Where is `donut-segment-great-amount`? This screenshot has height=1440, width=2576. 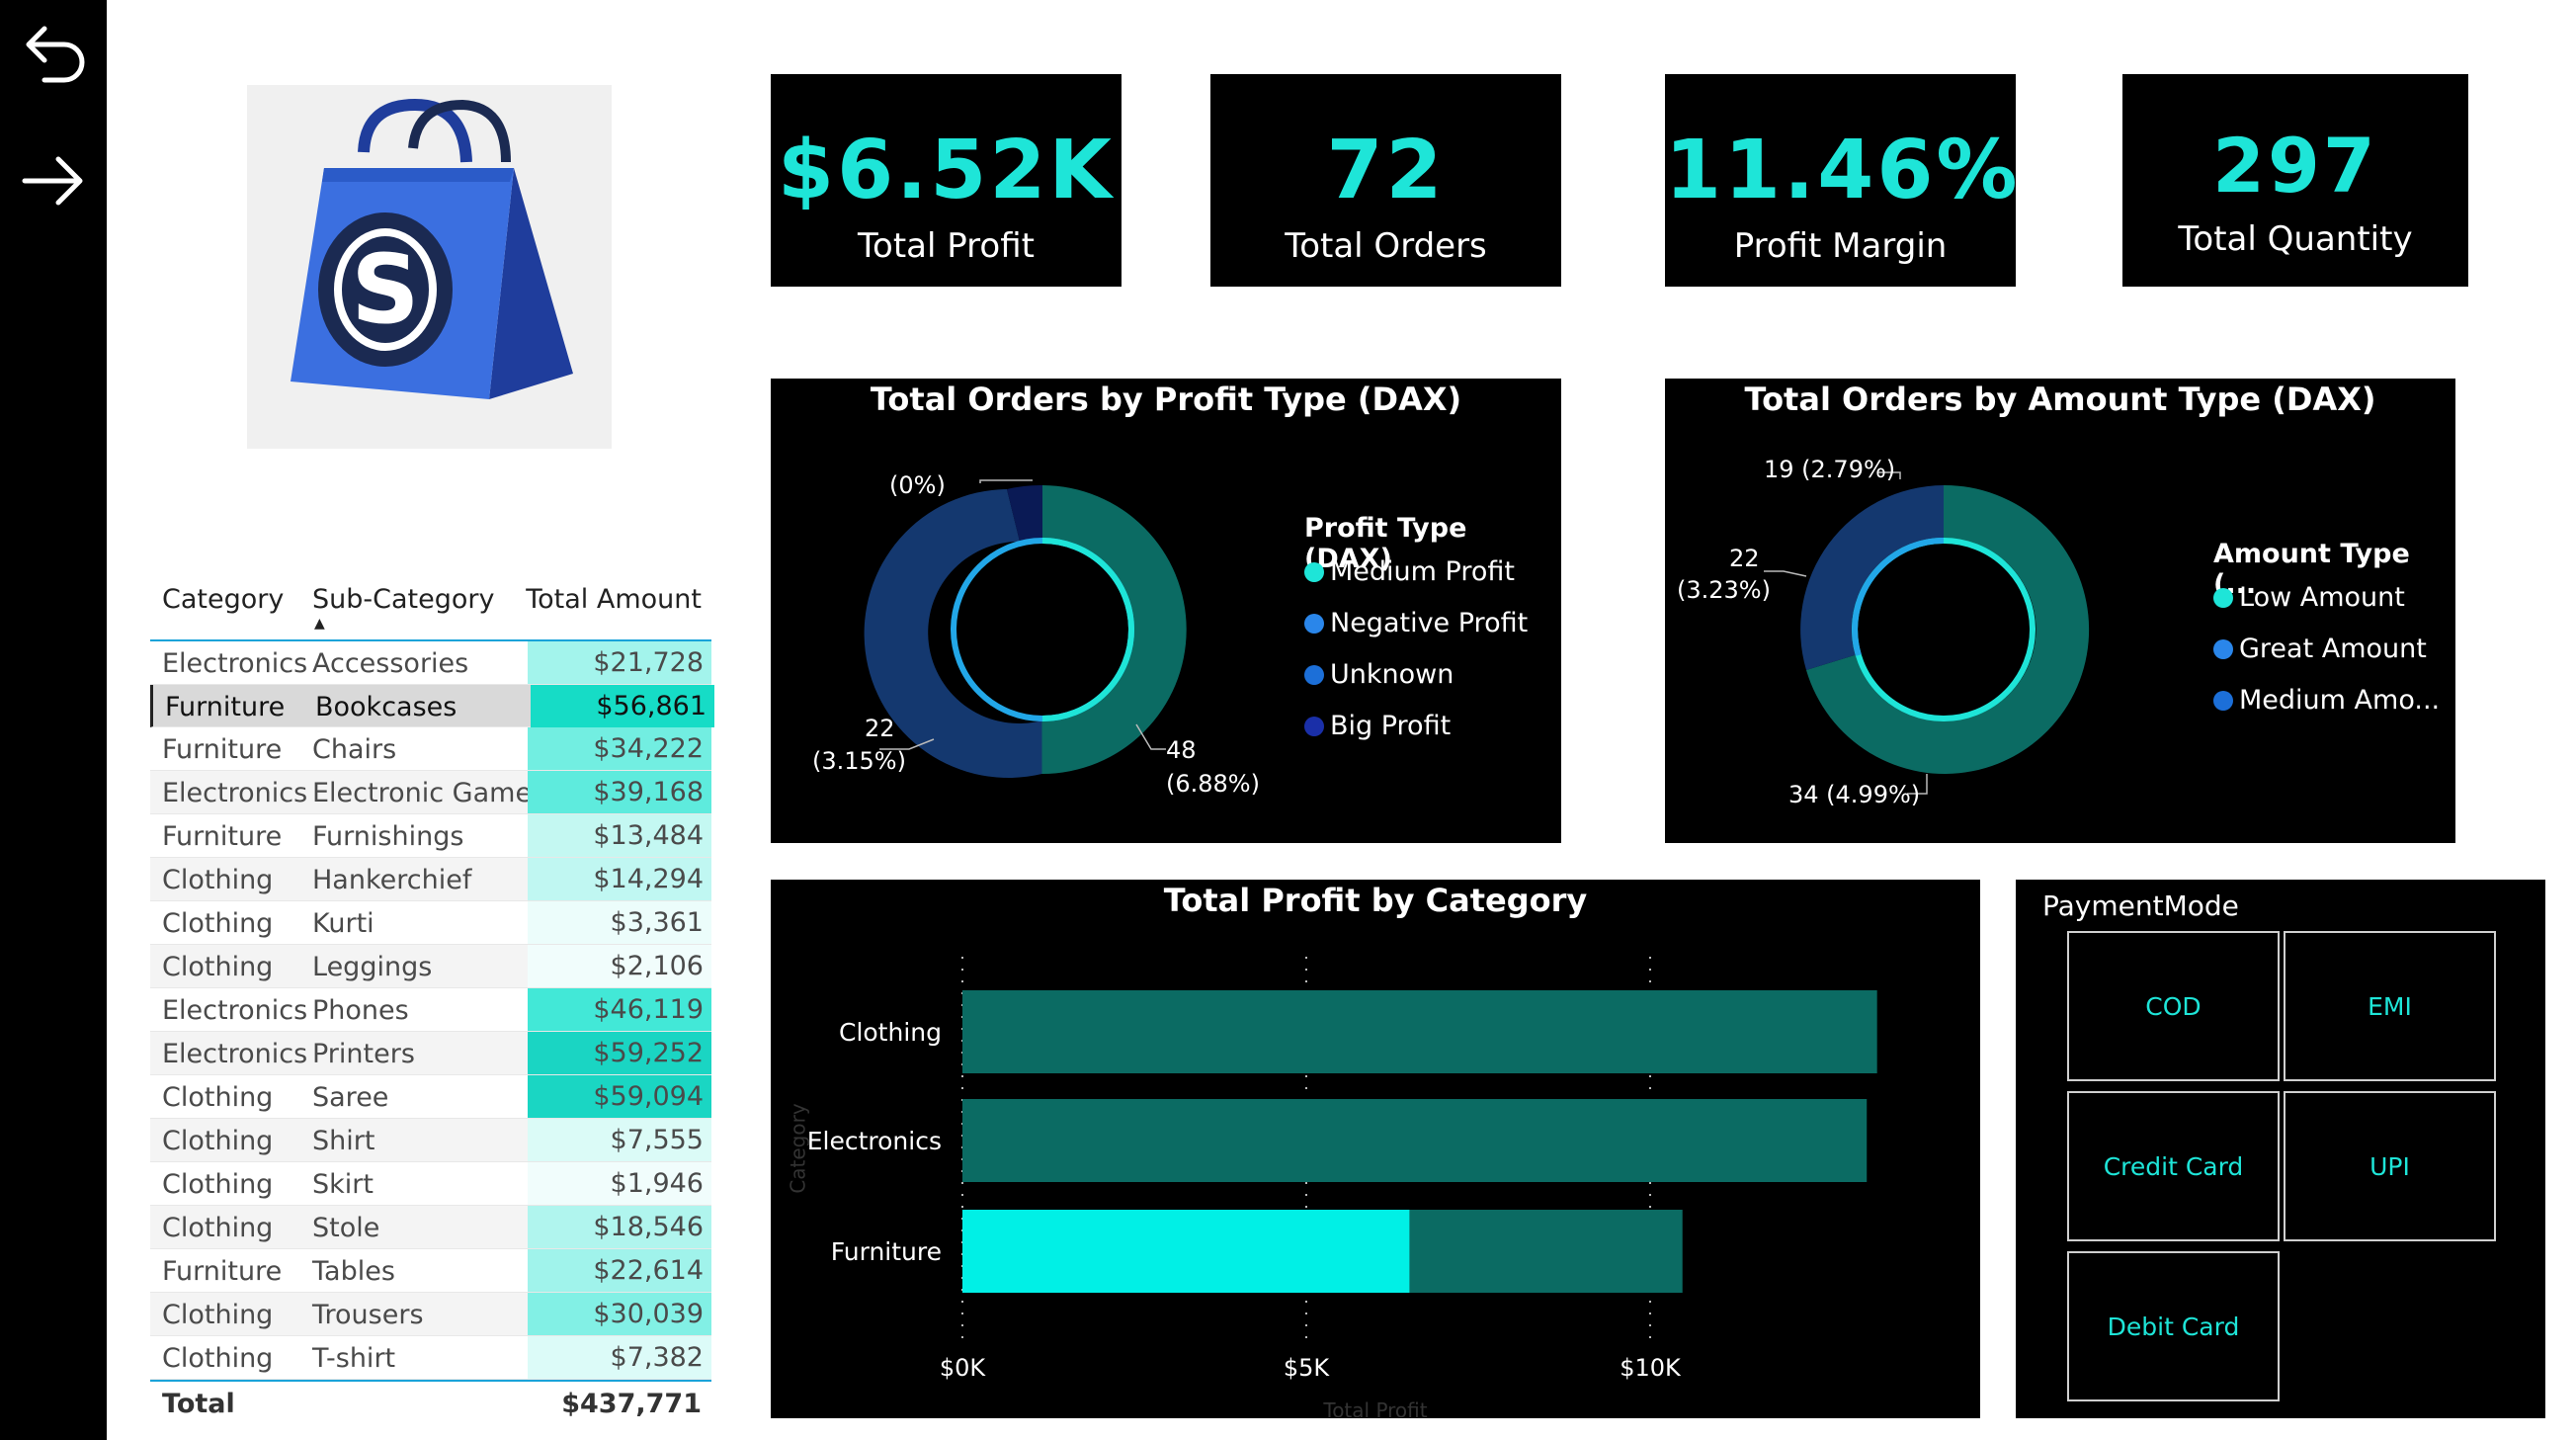 donut-segment-great-amount is located at coordinates (1872, 577).